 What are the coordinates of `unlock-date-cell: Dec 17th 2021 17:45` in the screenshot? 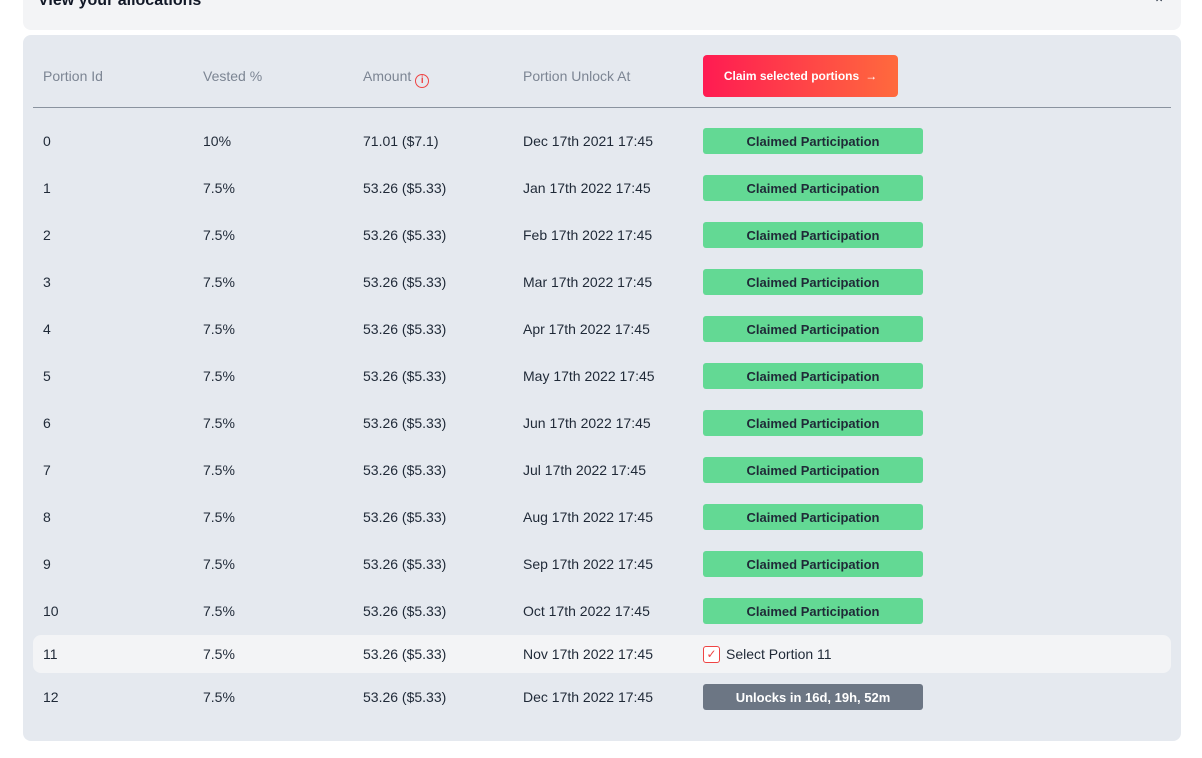 It's located at (588, 141).